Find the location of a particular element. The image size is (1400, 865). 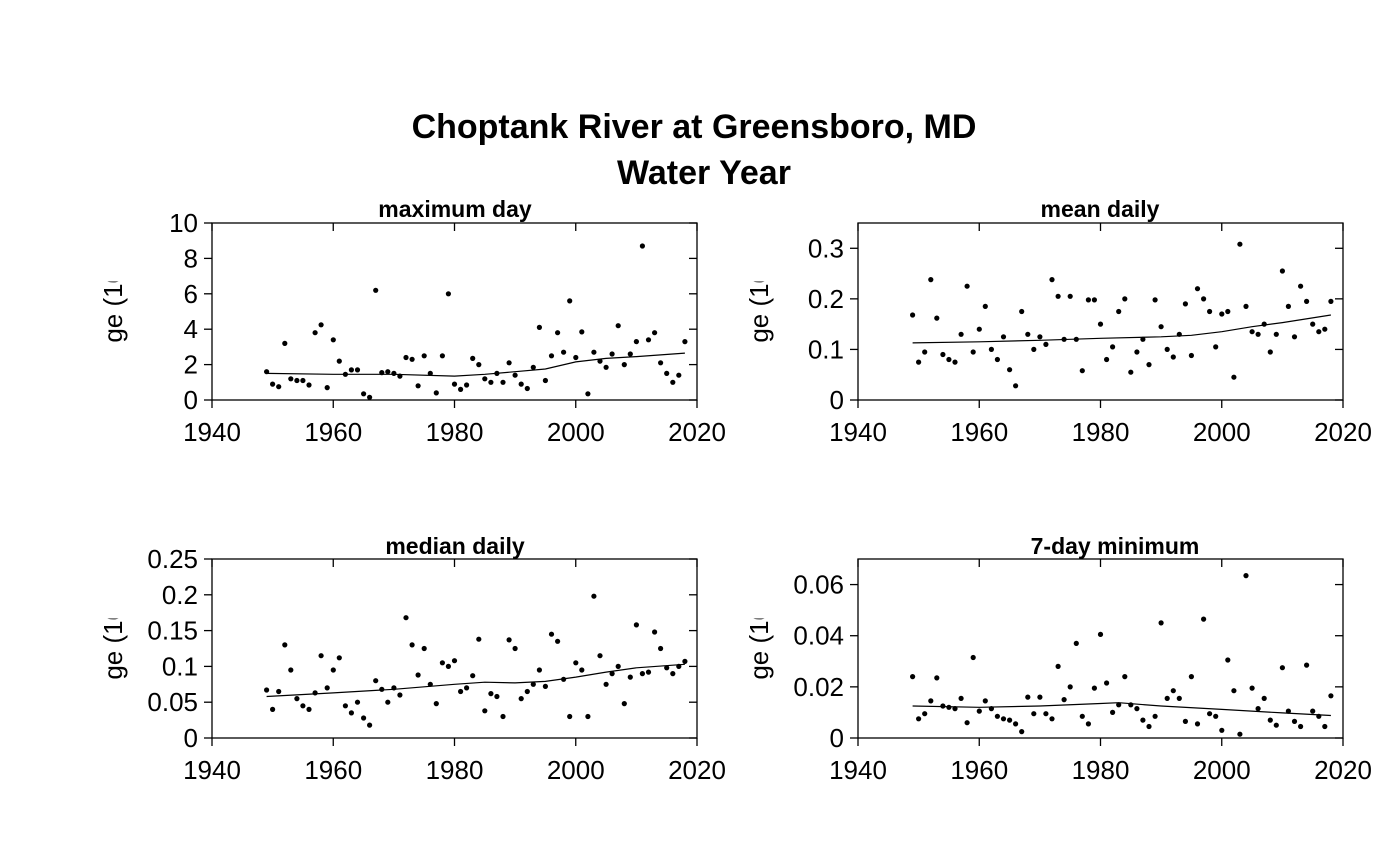

y-axis-label: Discharge (103ft3 / s) is located at coordinates (758, 648).